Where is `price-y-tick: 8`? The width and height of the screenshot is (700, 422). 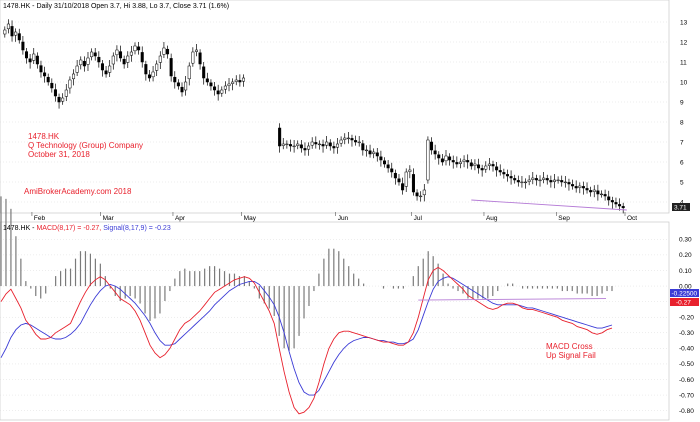 price-y-tick: 8 is located at coordinates (682, 122).